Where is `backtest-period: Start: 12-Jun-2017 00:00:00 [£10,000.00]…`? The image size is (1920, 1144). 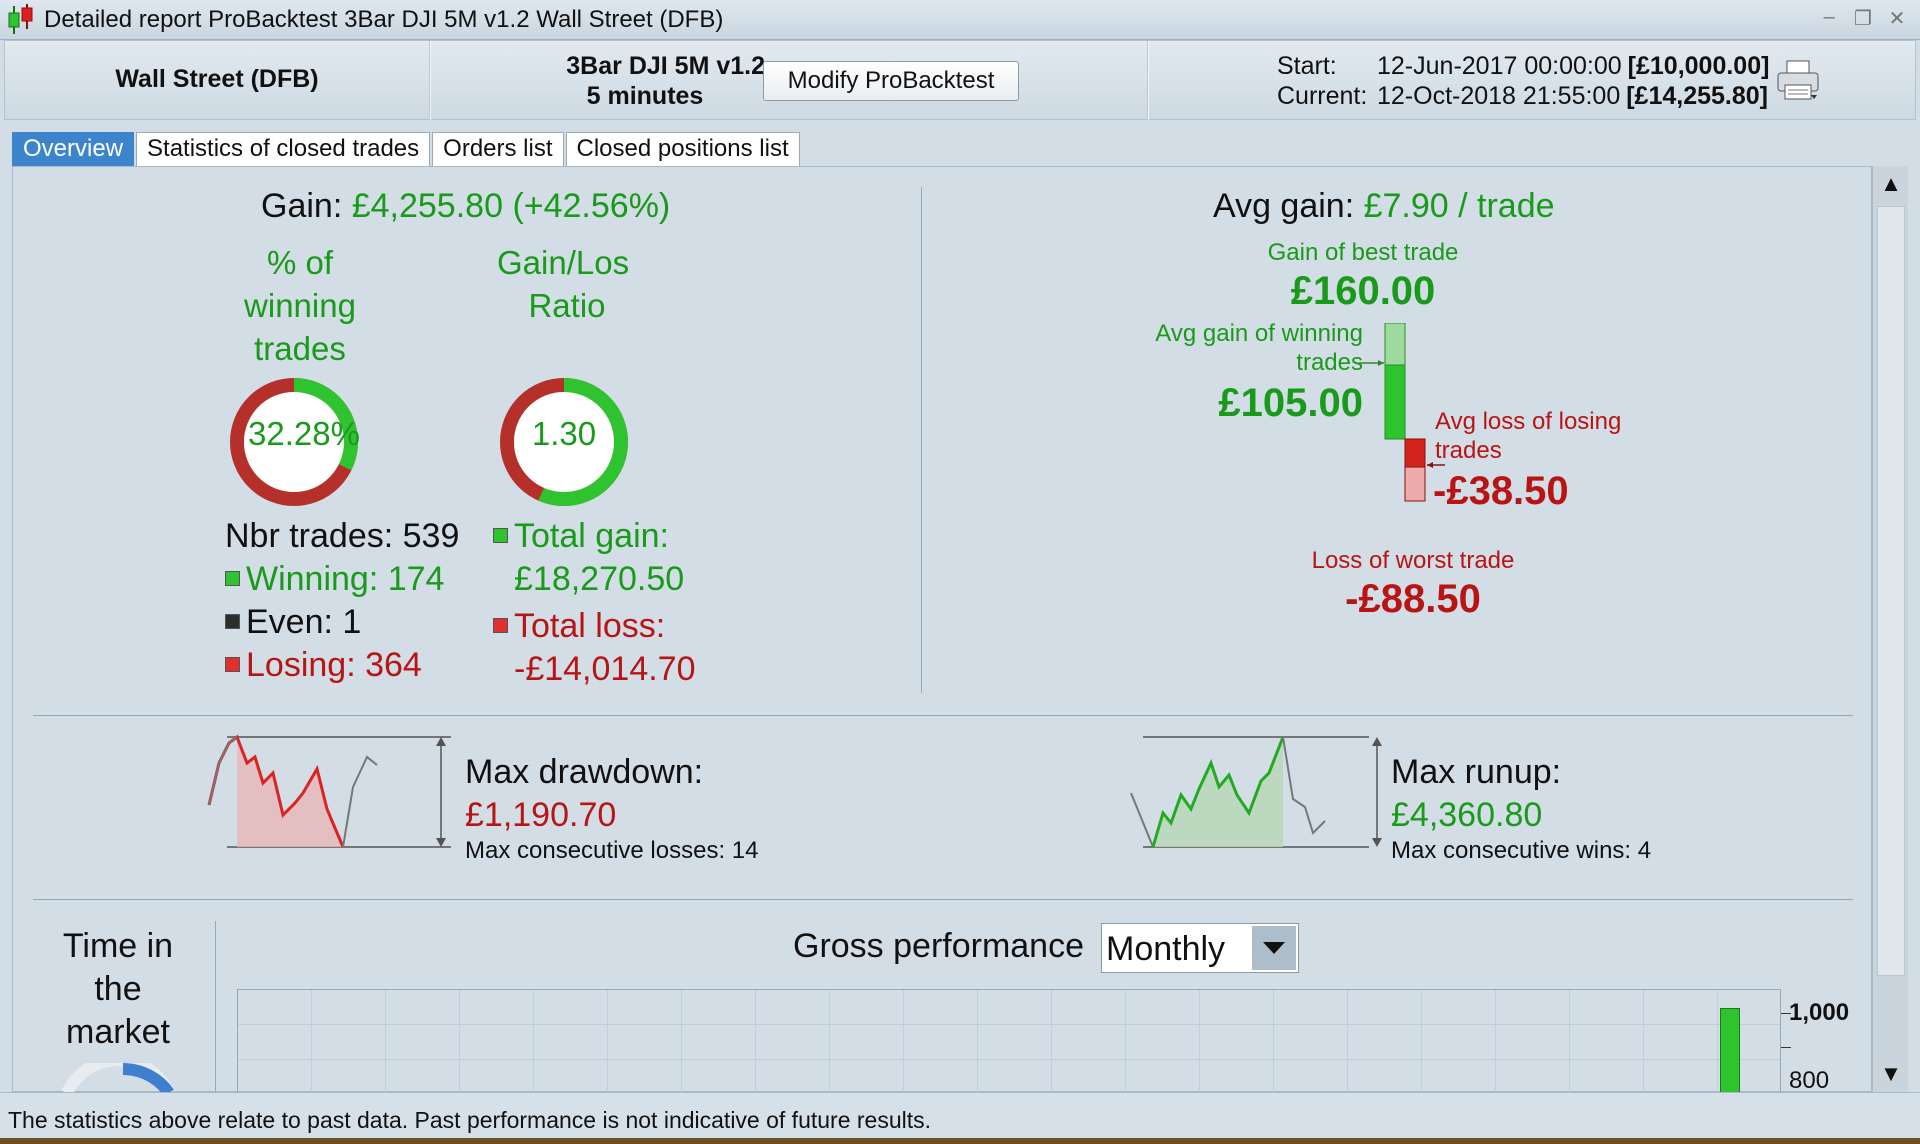
backtest-period: Start: 12-Jun-2017 00:00:00 [£10,000.00]… is located at coordinates (1523, 81).